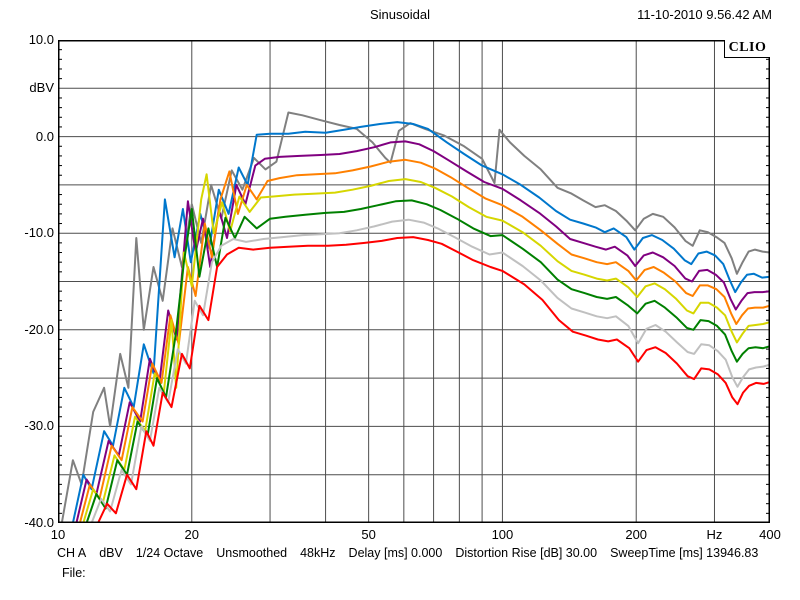 The height and width of the screenshot is (600, 800). Describe the element at coordinates (169, 553) in the screenshot. I see `status-segment: 1/24 Octave` at that location.